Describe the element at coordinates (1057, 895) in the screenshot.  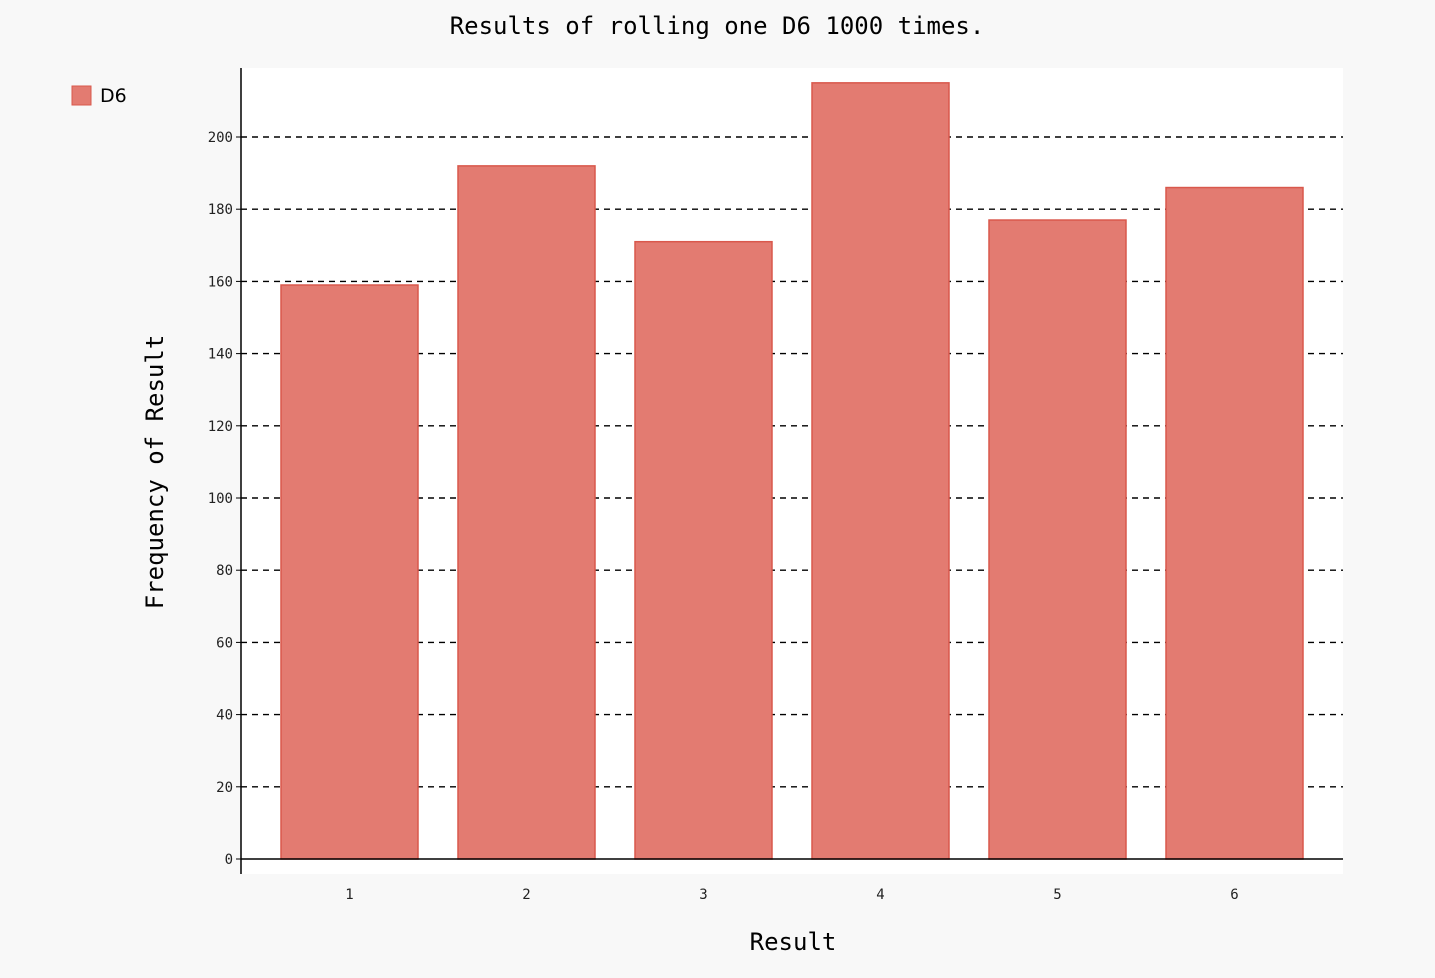
I see `x-tick-label: 5` at that location.